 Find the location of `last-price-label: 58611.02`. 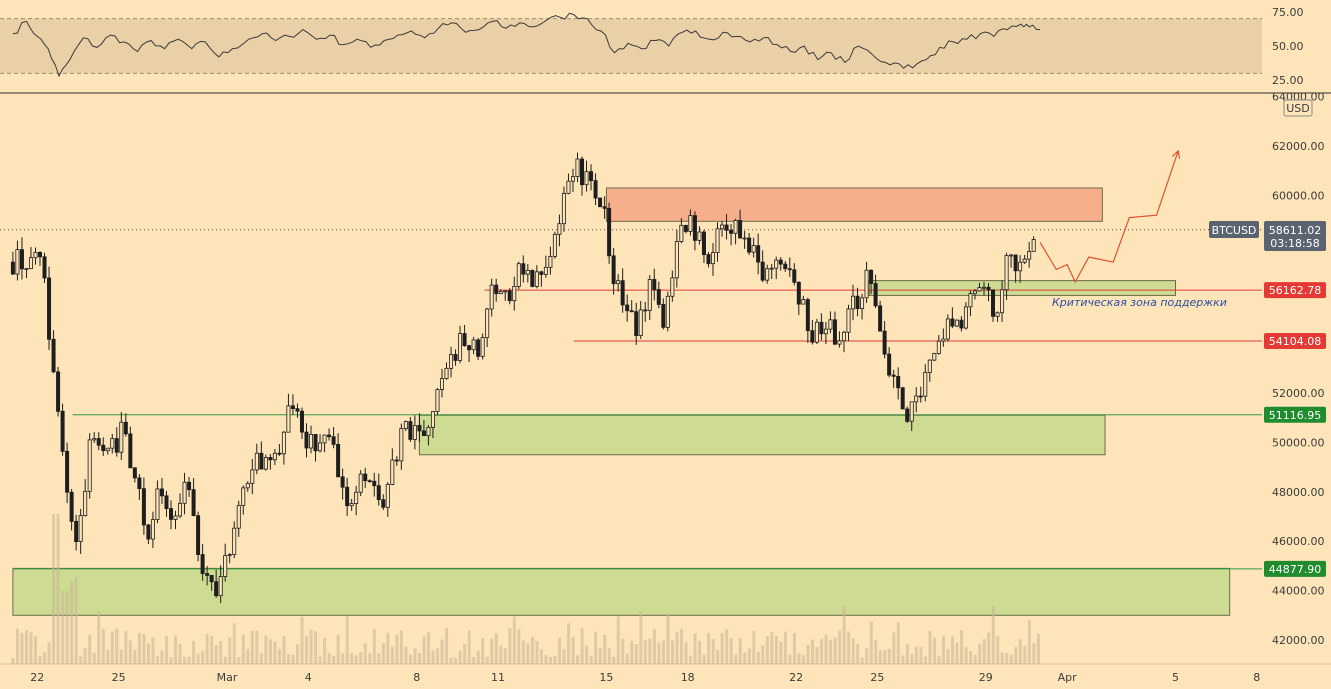

last-price-label: 58611.02 is located at coordinates (1295, 230).